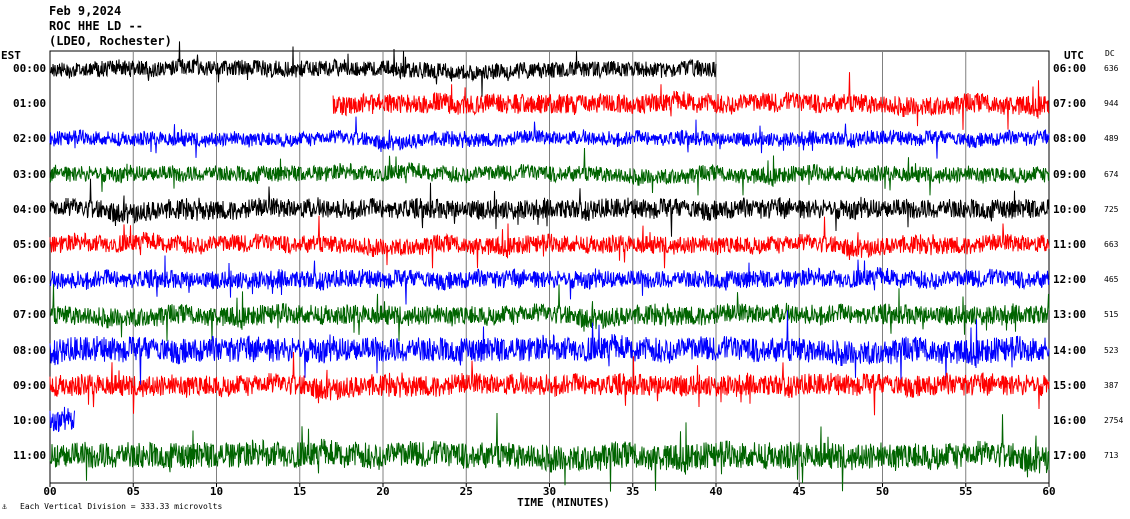  I want to click on x-tick-label: 15, so click(300, 491).